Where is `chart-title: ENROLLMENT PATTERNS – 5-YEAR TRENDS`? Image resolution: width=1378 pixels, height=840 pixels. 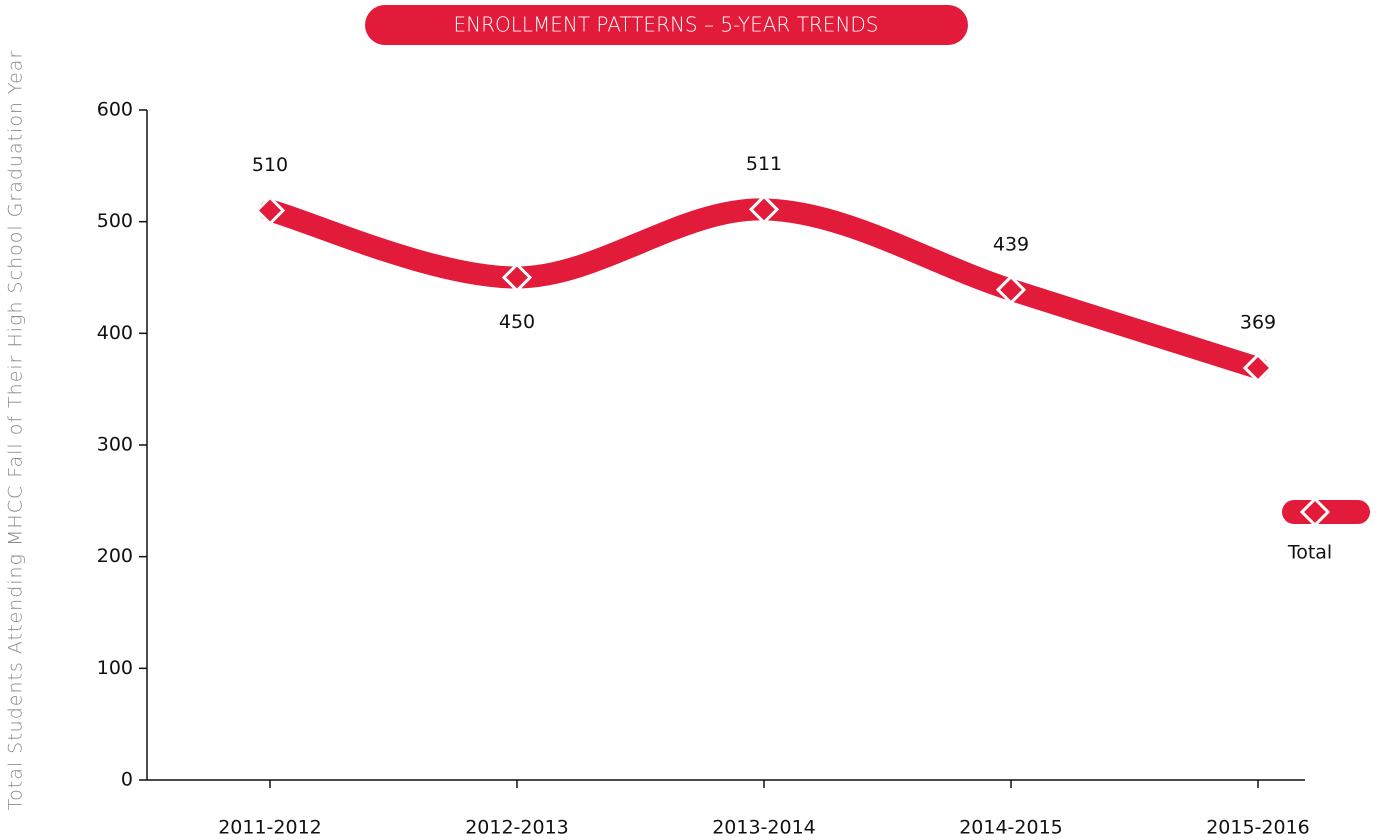 chart-title: ENROLLMENT PATTERNS – 5-YEAR TRENDS is located at coordinates (665, 25).